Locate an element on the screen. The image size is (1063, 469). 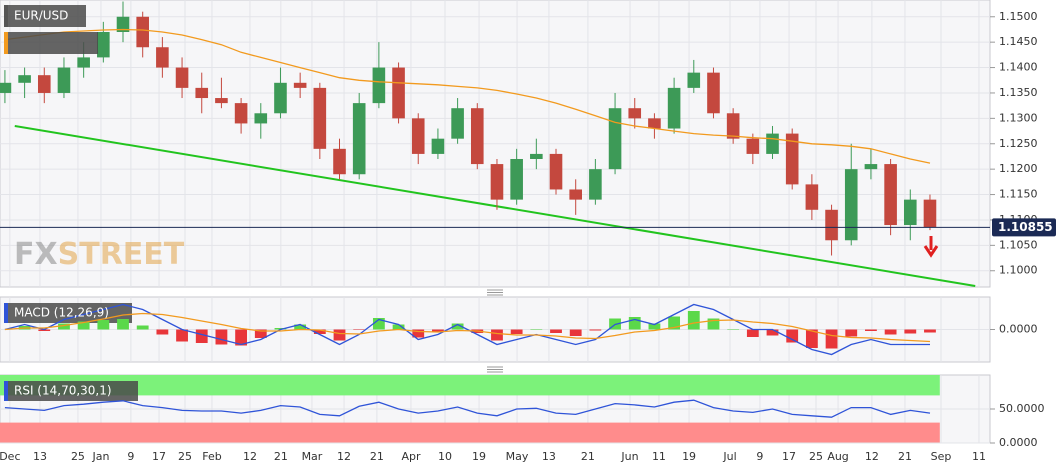
y-tick-label: 1.1400 is located at coordinates (1018, 67).